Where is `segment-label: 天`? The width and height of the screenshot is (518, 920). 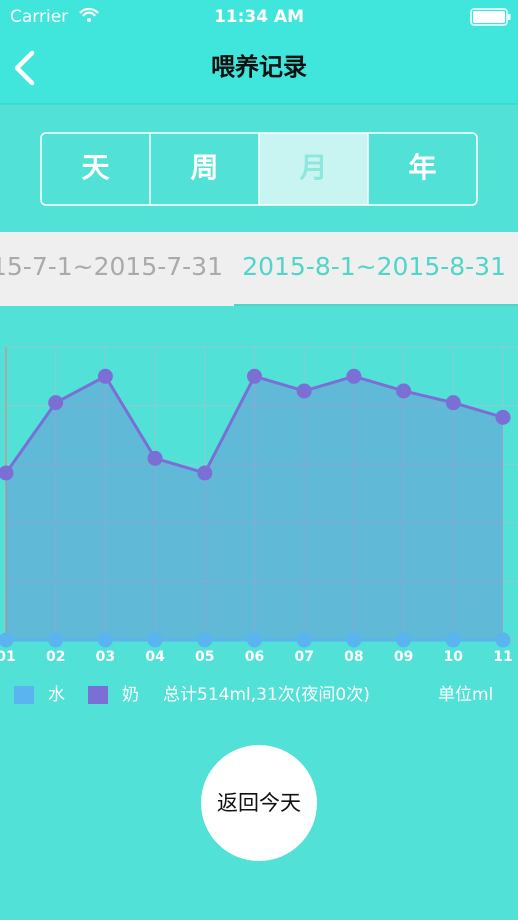 segment-label: 天 is located at coordinates (95, 167).